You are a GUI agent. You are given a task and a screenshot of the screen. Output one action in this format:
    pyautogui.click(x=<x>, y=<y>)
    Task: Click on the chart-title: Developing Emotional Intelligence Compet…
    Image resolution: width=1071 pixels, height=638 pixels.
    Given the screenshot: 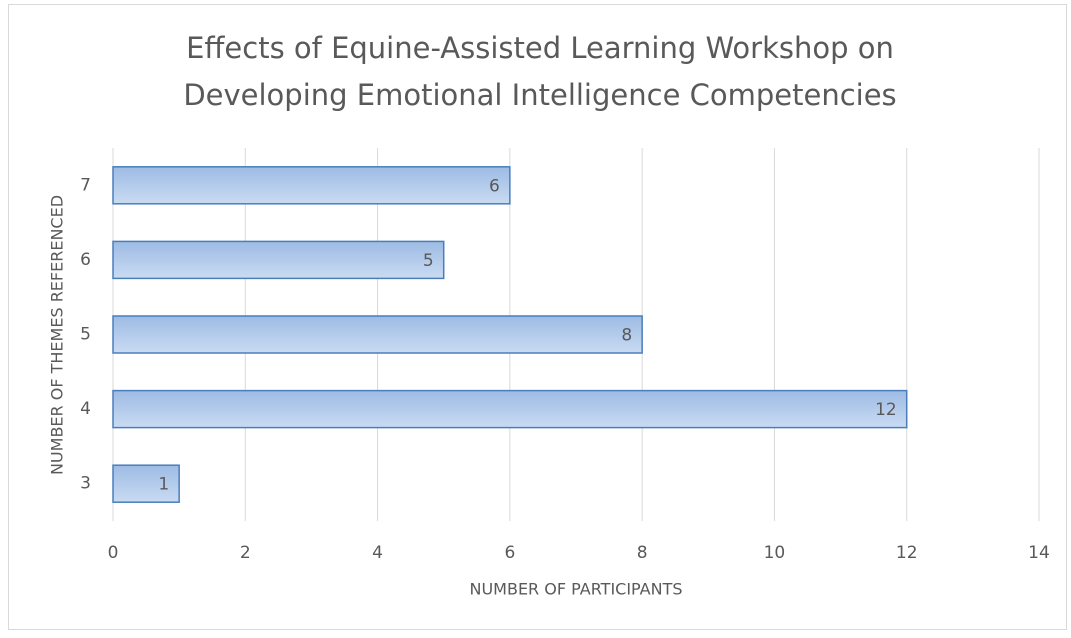 What is the action you would take?
    pyautogui.click(x=539, y=95)
    